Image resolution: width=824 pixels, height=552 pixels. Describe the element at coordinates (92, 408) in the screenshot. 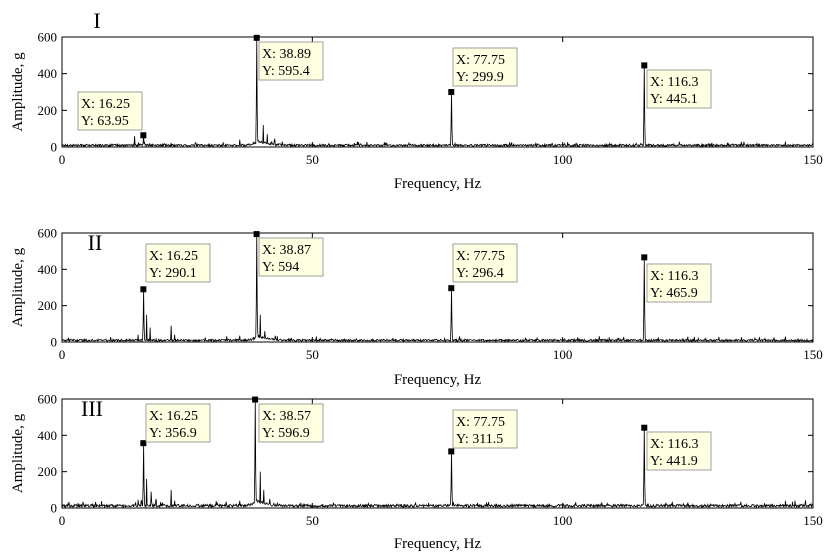

I see `panel-label: III` at that location.